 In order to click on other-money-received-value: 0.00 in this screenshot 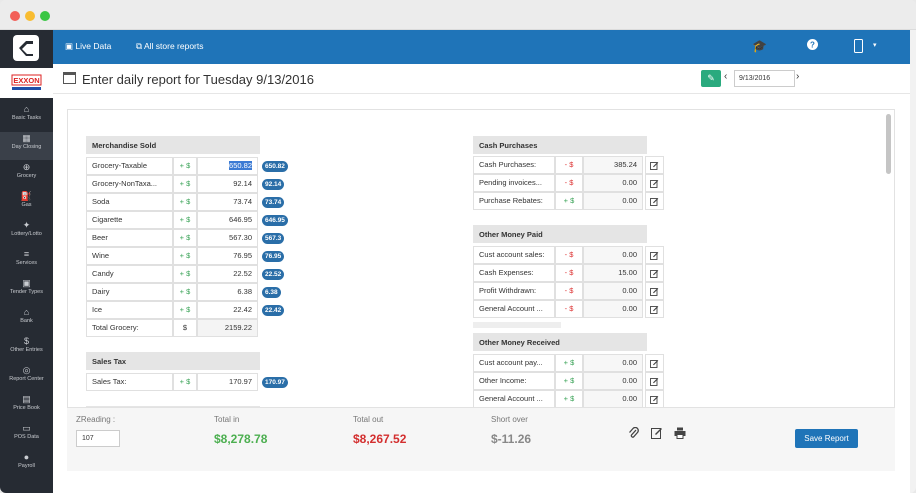, I will do `click(613, 381)`.